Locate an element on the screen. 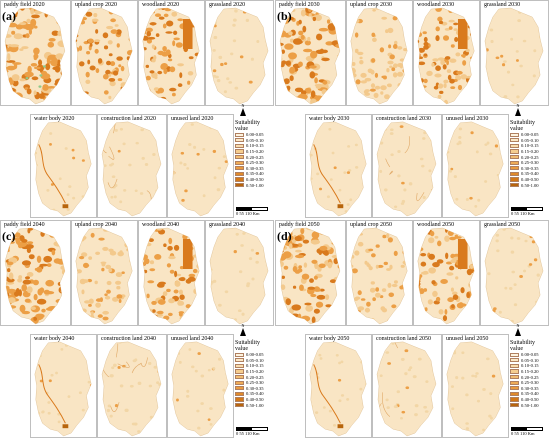 The width and height of the screenshot is (550, 439). legend-entry: 0.50-1.00 is located at coordinates (528, 405).